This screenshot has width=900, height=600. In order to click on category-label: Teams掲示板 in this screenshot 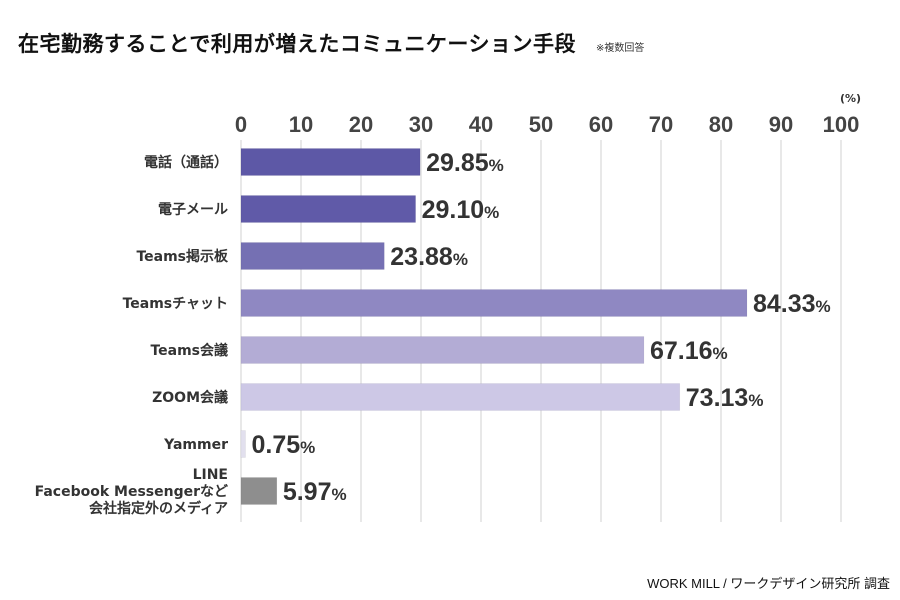, I will do `click(182, 256)`.